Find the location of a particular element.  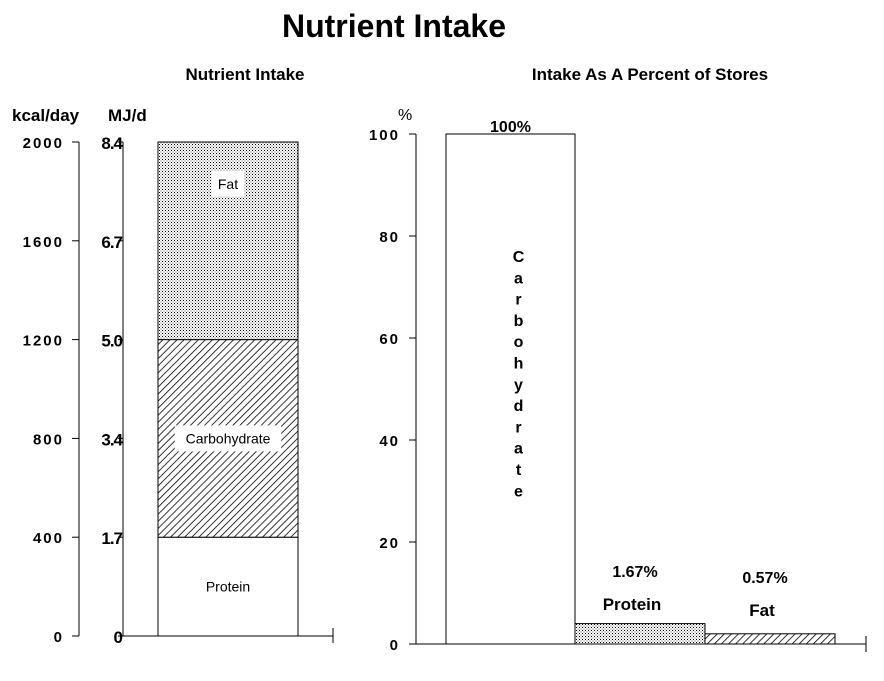

kcal-tick-label: 800 is located at coordinates (48, 439).